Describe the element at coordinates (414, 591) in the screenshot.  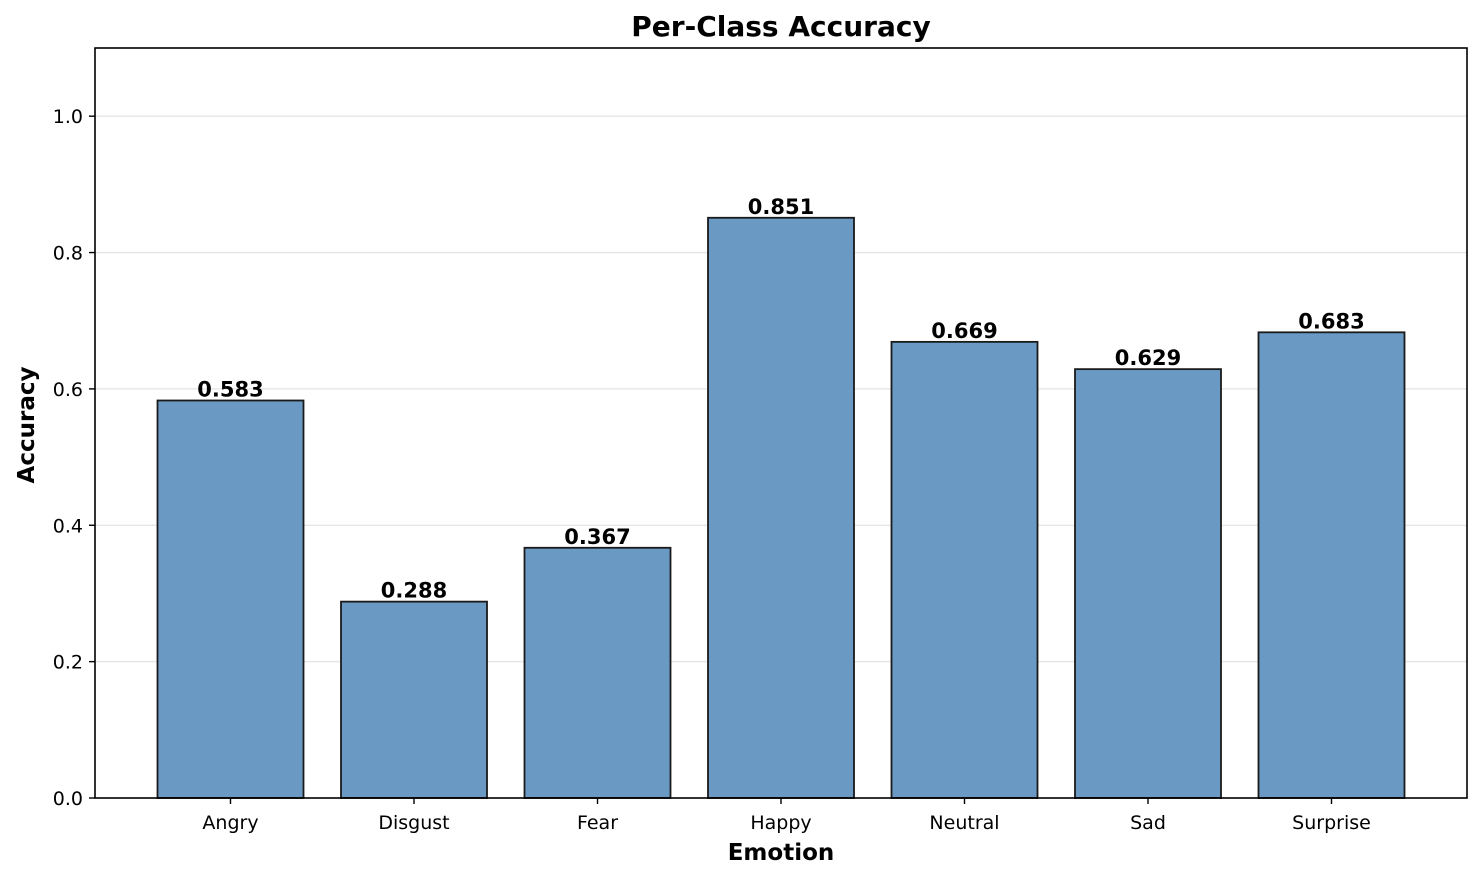
I see `data-label-disgust: 0.288` at that location.